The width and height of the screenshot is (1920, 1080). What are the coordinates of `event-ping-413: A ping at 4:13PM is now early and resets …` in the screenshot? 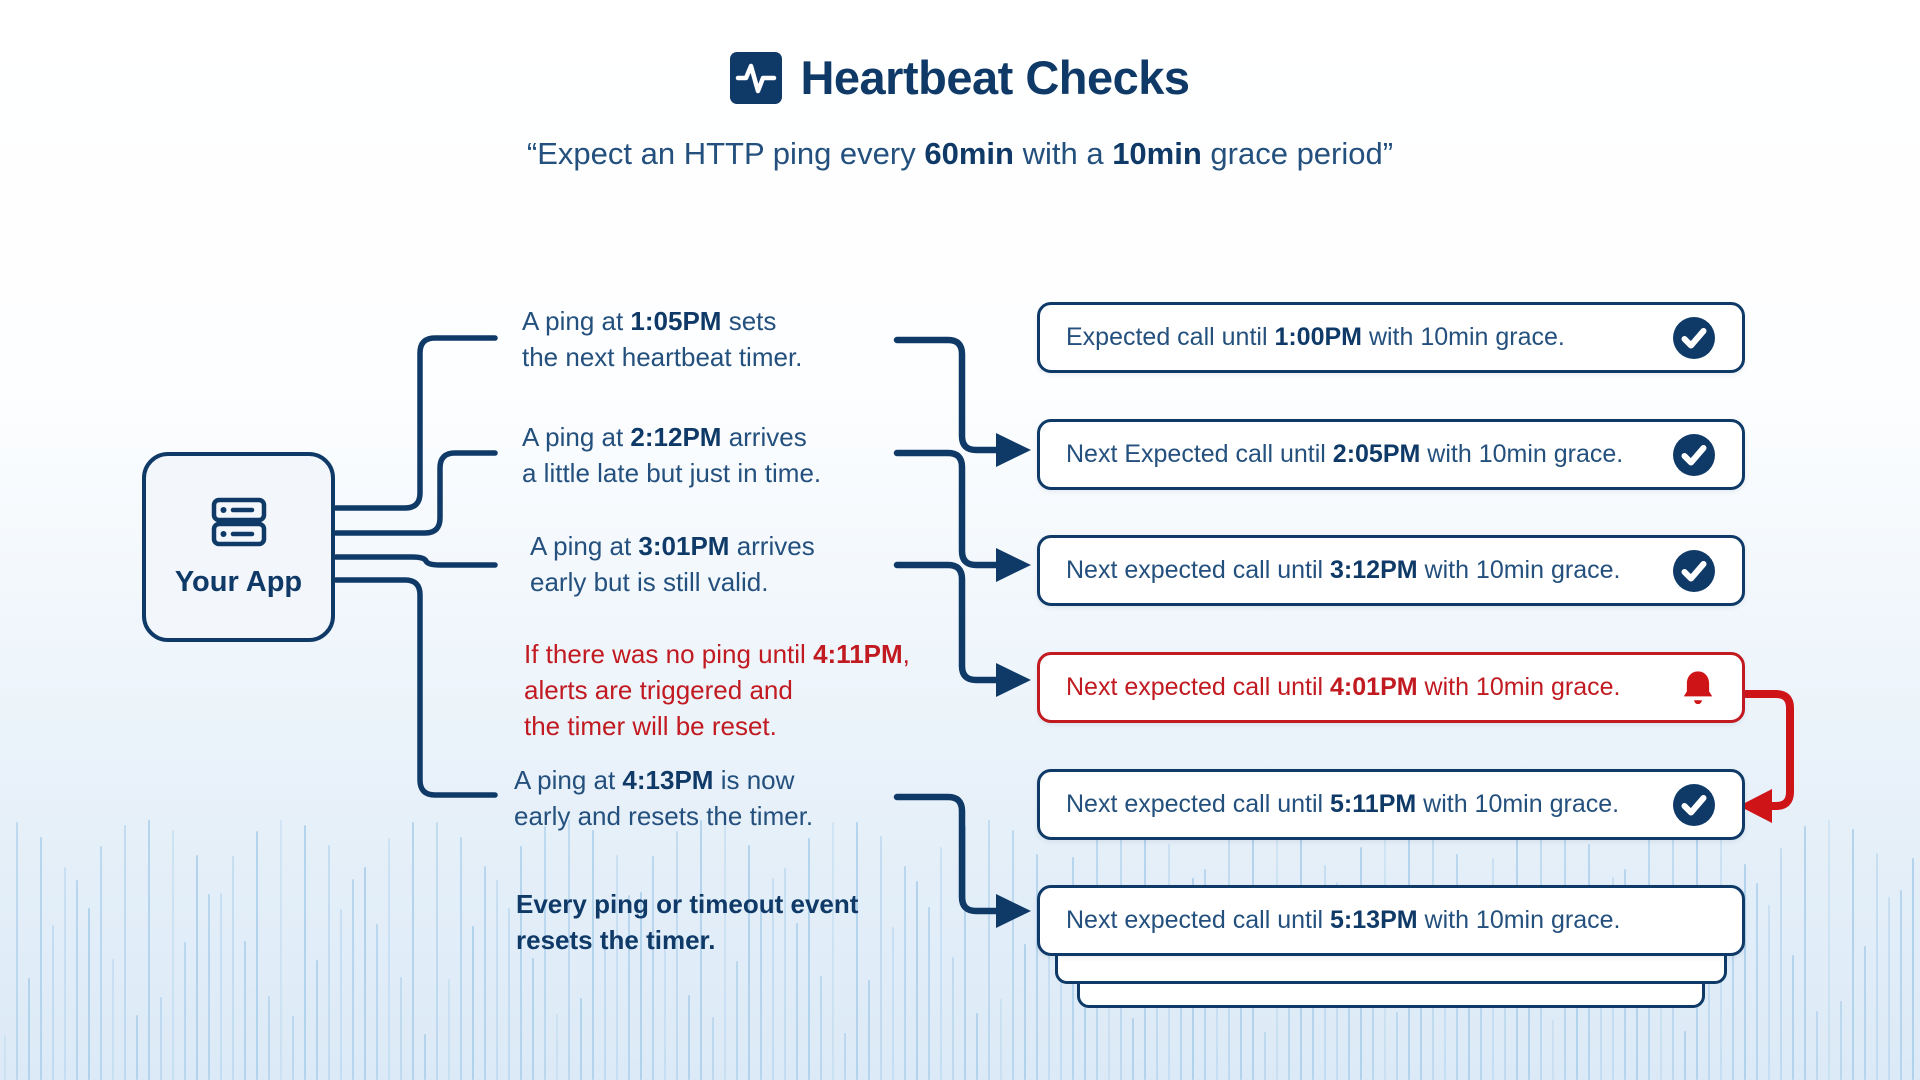 It's located at (664, 798).